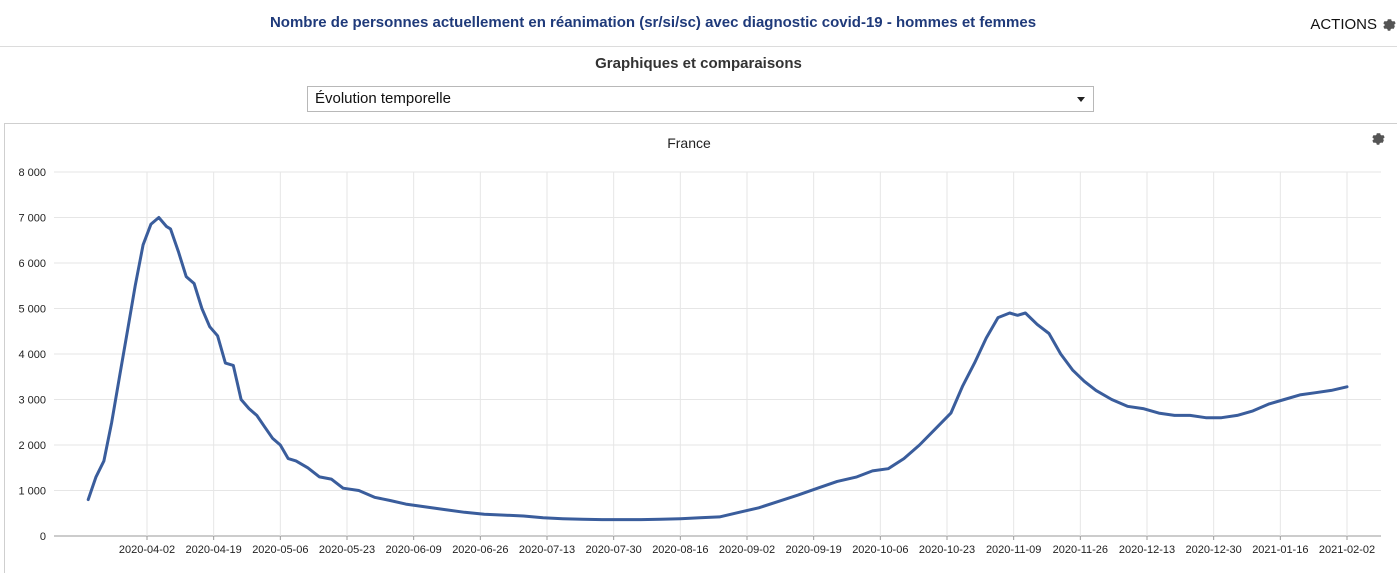 Image resolution: width=1397 pixels, height=573 pixels. Describe the element at coordinates (698, 63) in the screenshot. I see `section-subtitle: Graphiques et comparaisons` at that location.